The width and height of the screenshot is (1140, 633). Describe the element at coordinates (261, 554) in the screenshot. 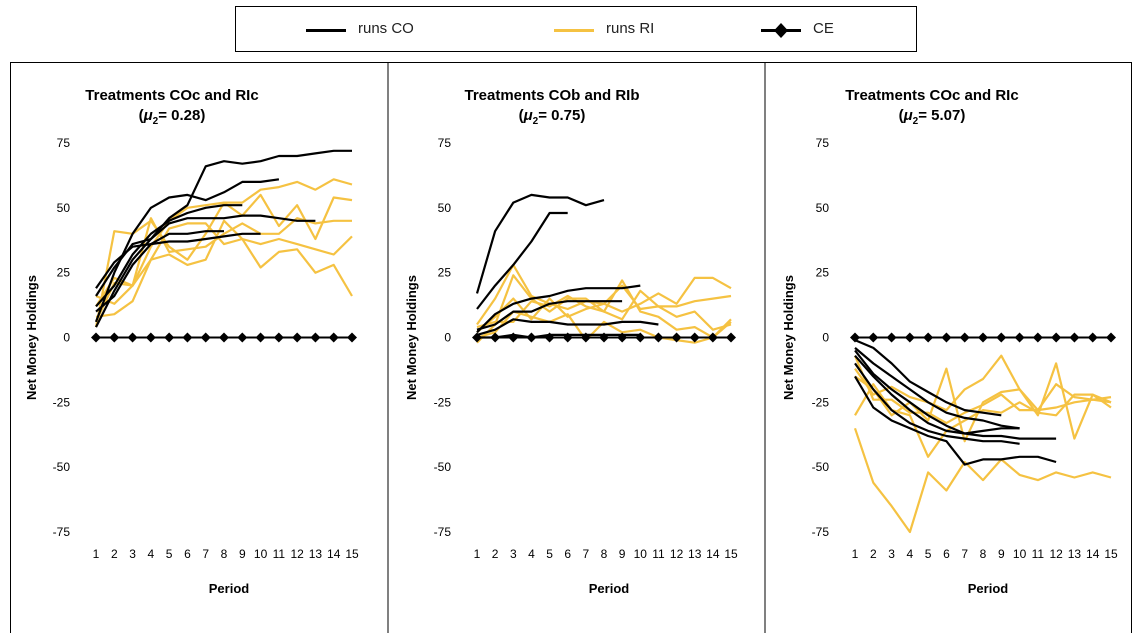

I see `x-tick-label: 10` at that location.